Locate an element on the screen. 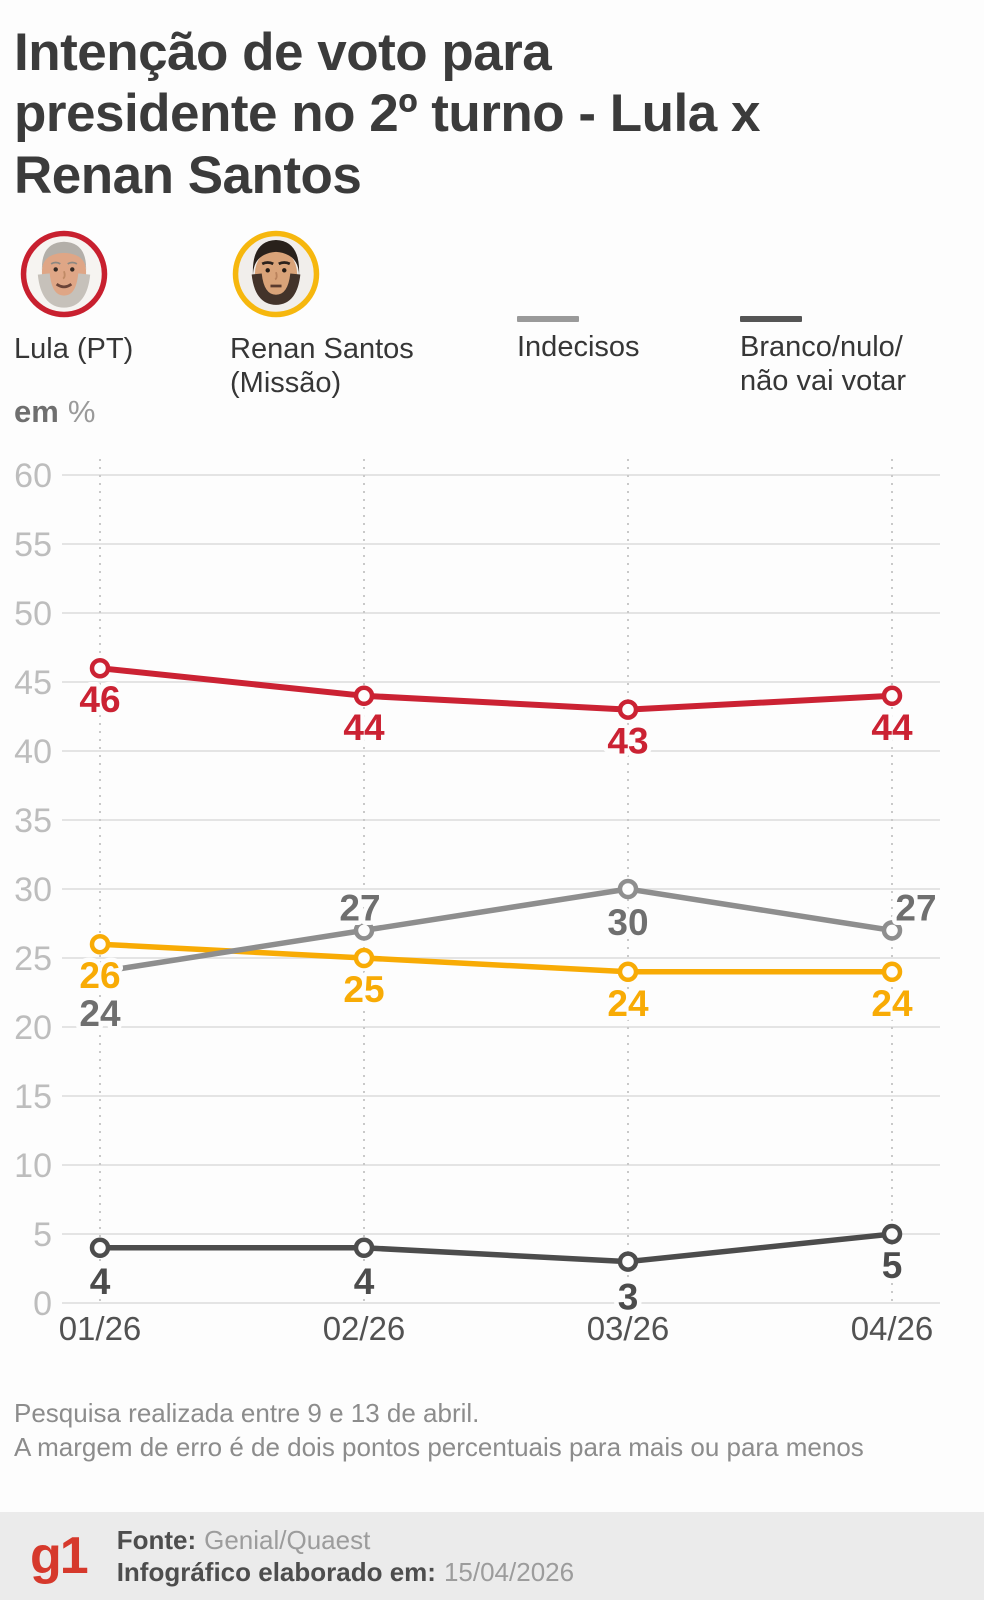  unit-label: em% is located at coordinates (54, 412).